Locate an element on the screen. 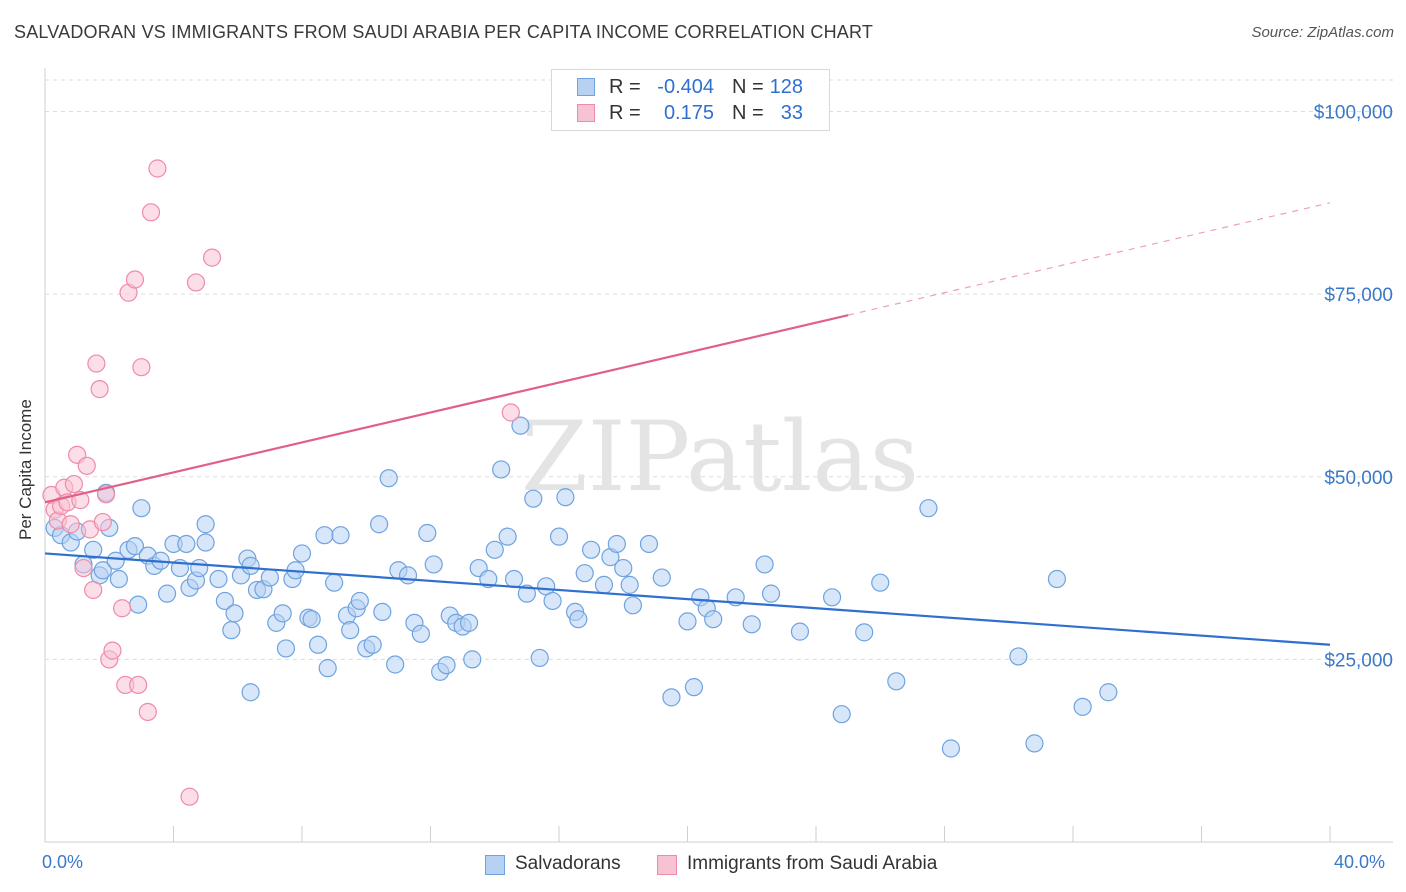  chart-source: Source: ZipAtlas.com is located at coordinates (1322, 32).